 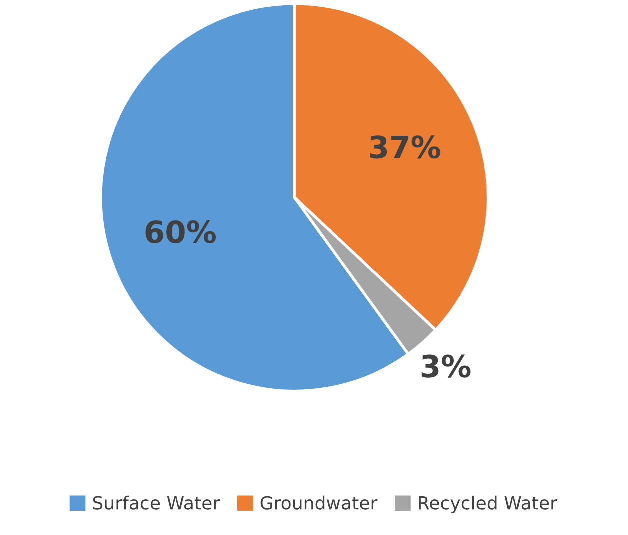 I want to click on legend-label: Surface Water, so click(x=156, y=503).